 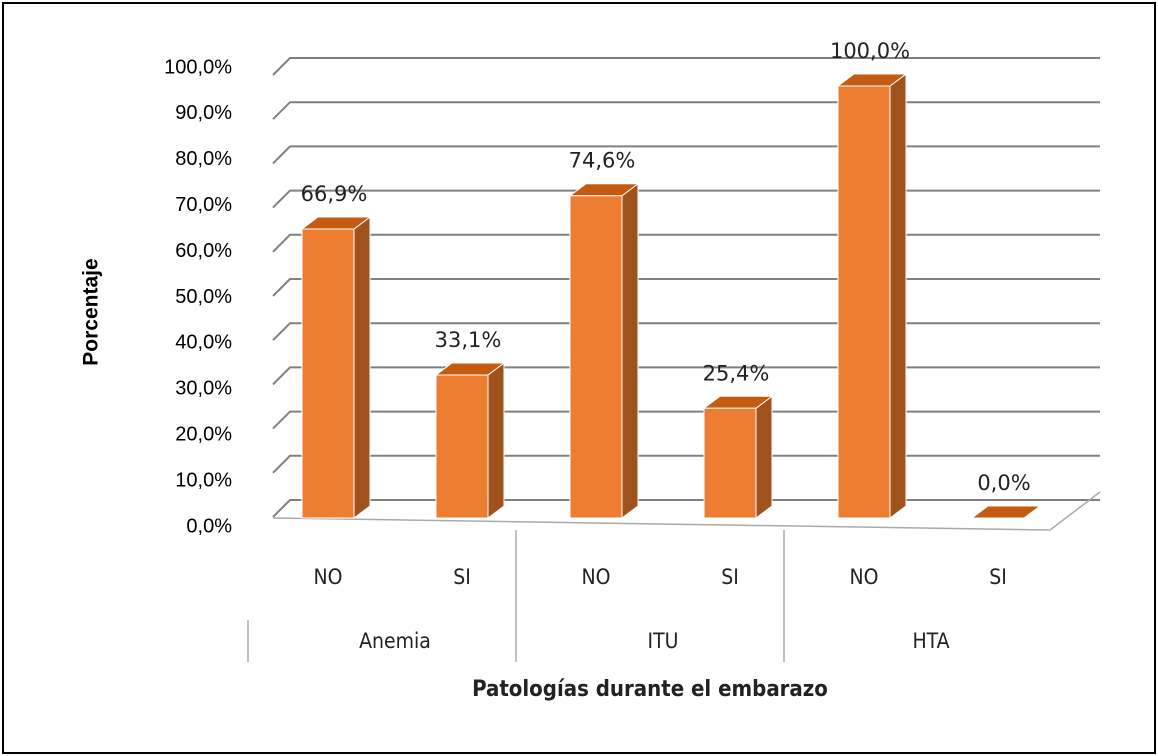 What do you see at coordinates (198, 67) in the screenshot?
I see `y-tick-label: 100,0%` at bounding box center [198, 67].